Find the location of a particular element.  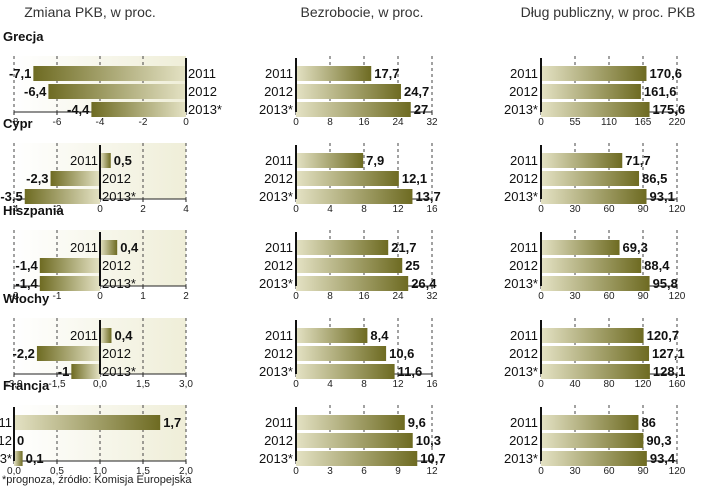

gdp-tick-label: -1,5 is located at coordinates (57, 384).